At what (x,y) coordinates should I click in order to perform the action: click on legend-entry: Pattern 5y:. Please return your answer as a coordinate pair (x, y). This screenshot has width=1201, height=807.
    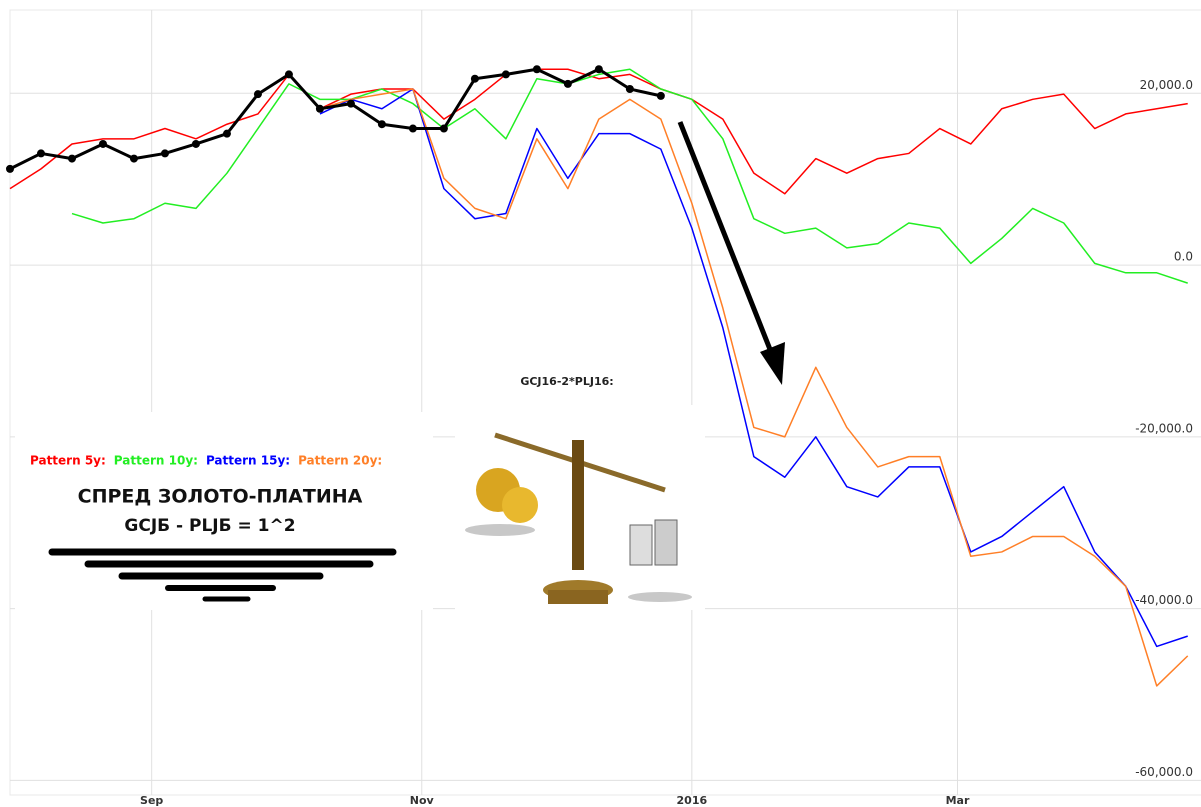
    Looking at the image, I should click on (68, 461).